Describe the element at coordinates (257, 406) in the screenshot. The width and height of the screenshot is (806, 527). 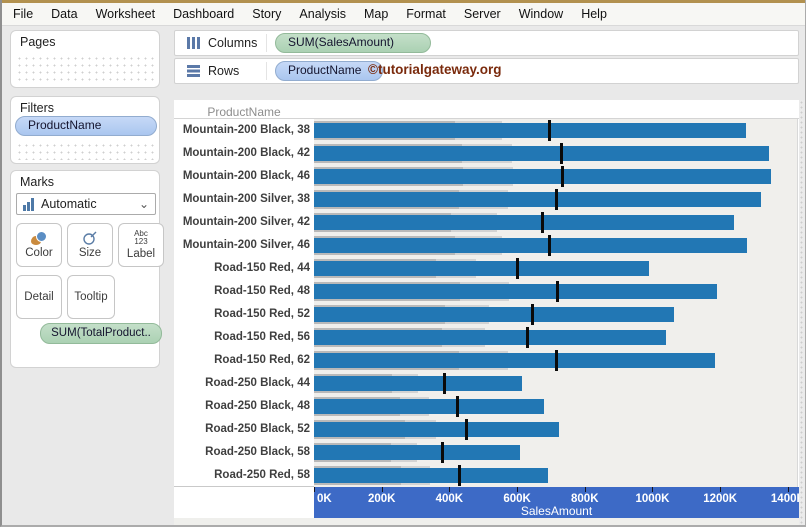
I see `row-label: Road-250 Black, 48` at that location.